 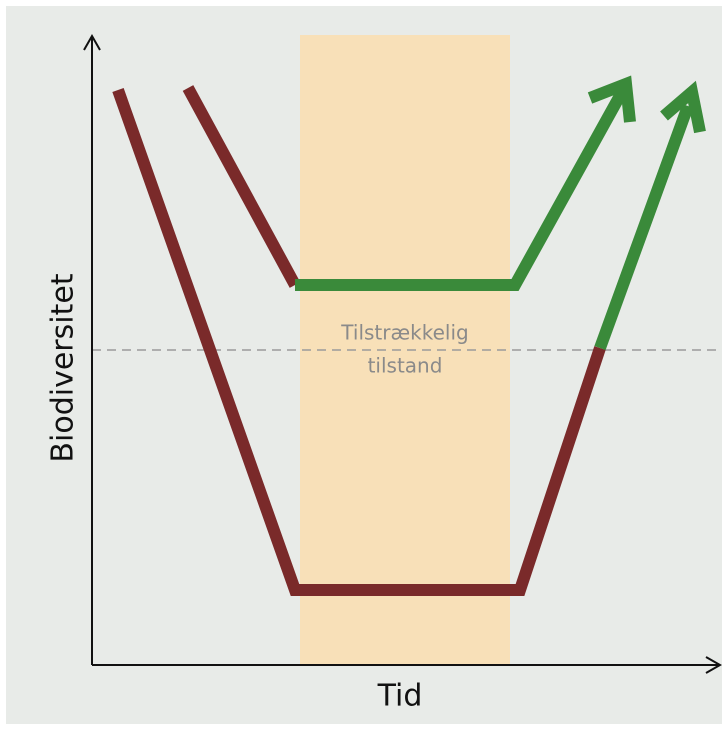 What do you see at coordinates (461, 190) in the screenshot?
I see `upper-path-green` at bounding box center [461, 190].